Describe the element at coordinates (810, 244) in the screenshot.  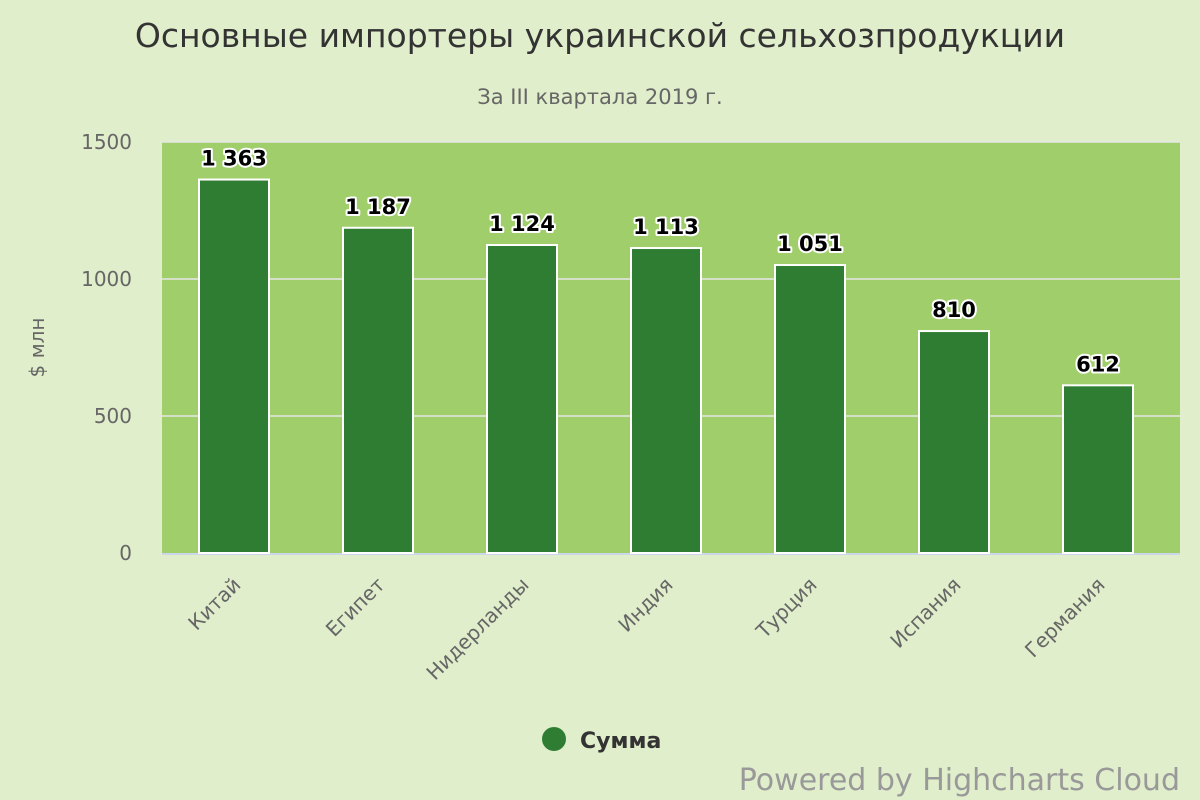
I see `data-label-4: 1 051` at that location.